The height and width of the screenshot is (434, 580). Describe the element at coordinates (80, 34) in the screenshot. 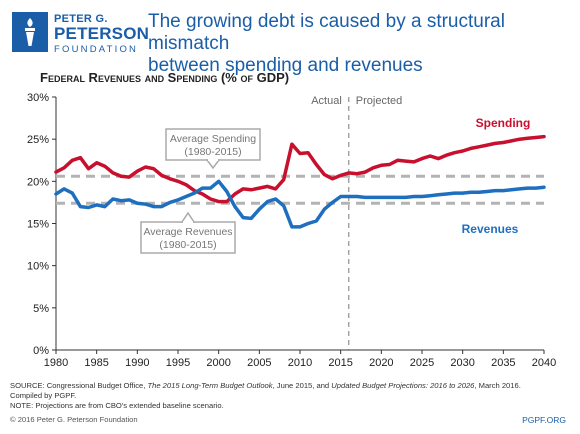

I see `pgpf-logo: PETER G. PETERSON FOUNDATION` at that location.